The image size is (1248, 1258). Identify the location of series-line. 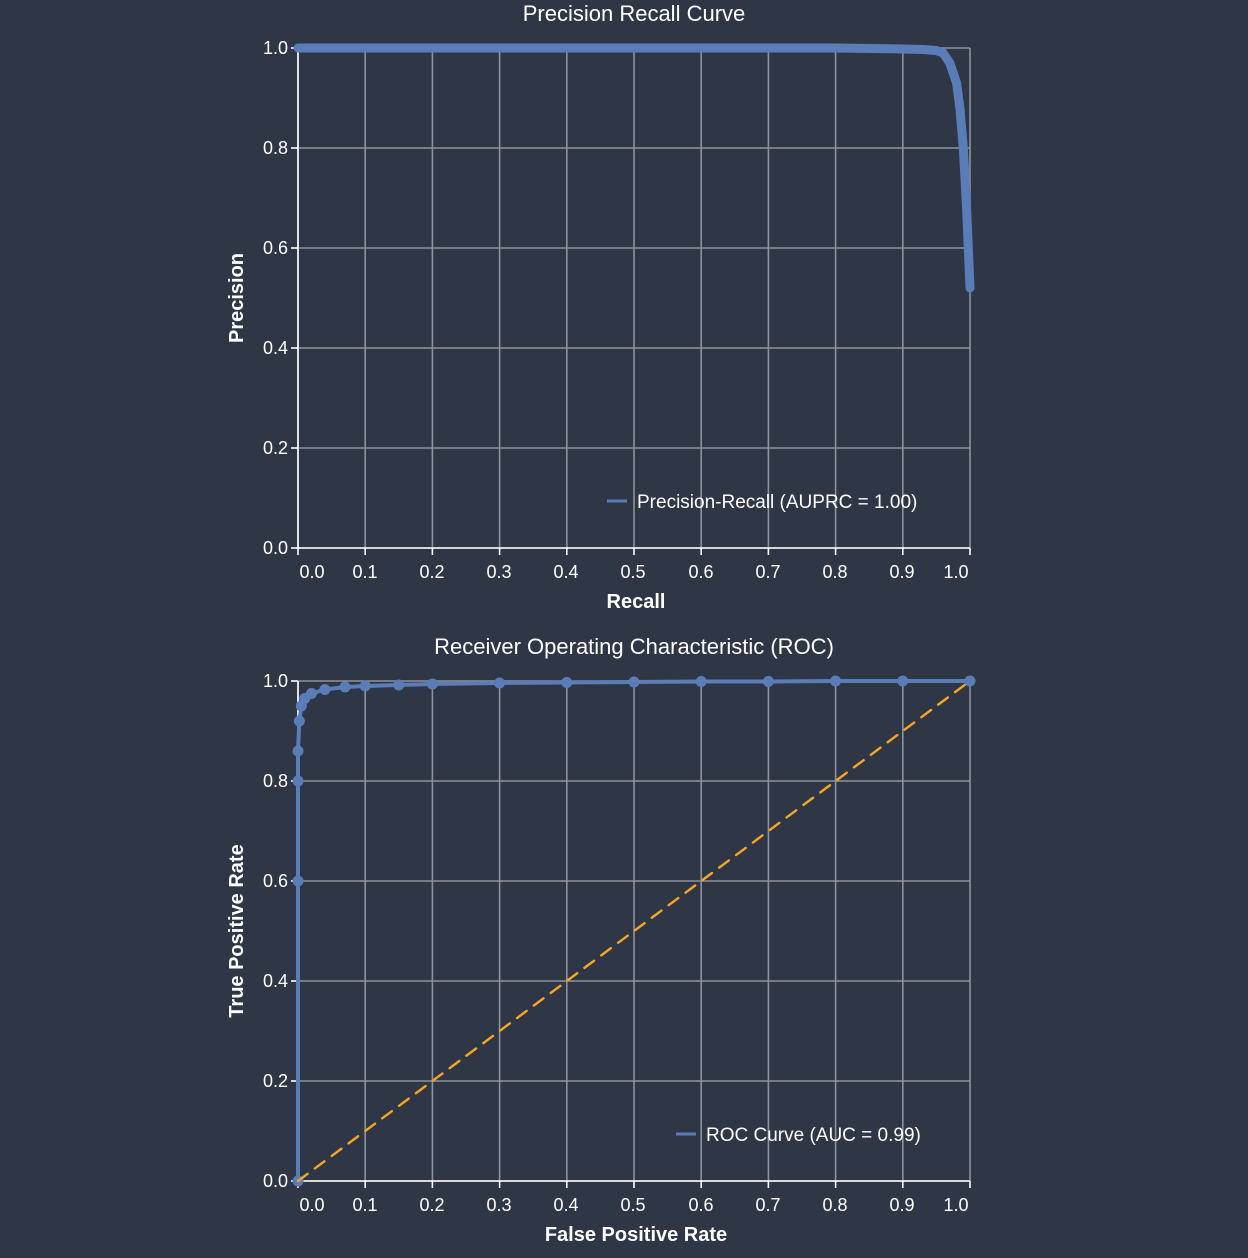
(634, 168).